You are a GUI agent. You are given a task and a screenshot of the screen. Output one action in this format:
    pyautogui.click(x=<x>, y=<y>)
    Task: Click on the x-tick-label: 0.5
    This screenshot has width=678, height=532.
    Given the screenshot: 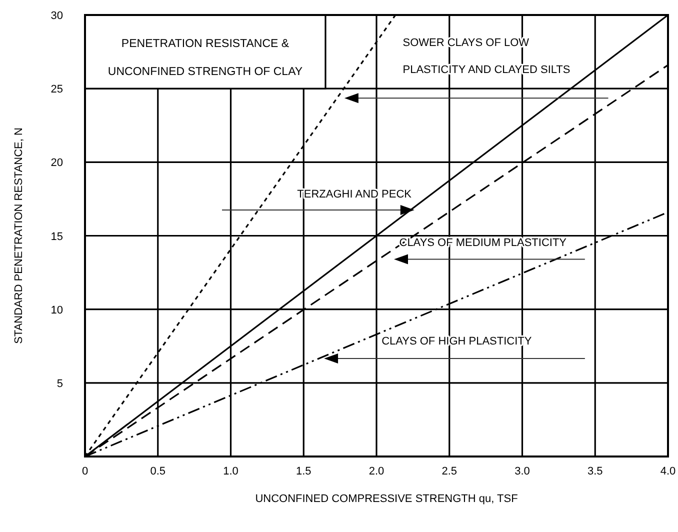 What is the action you would take?
    pyautogui.click(x=158, y=472)
    